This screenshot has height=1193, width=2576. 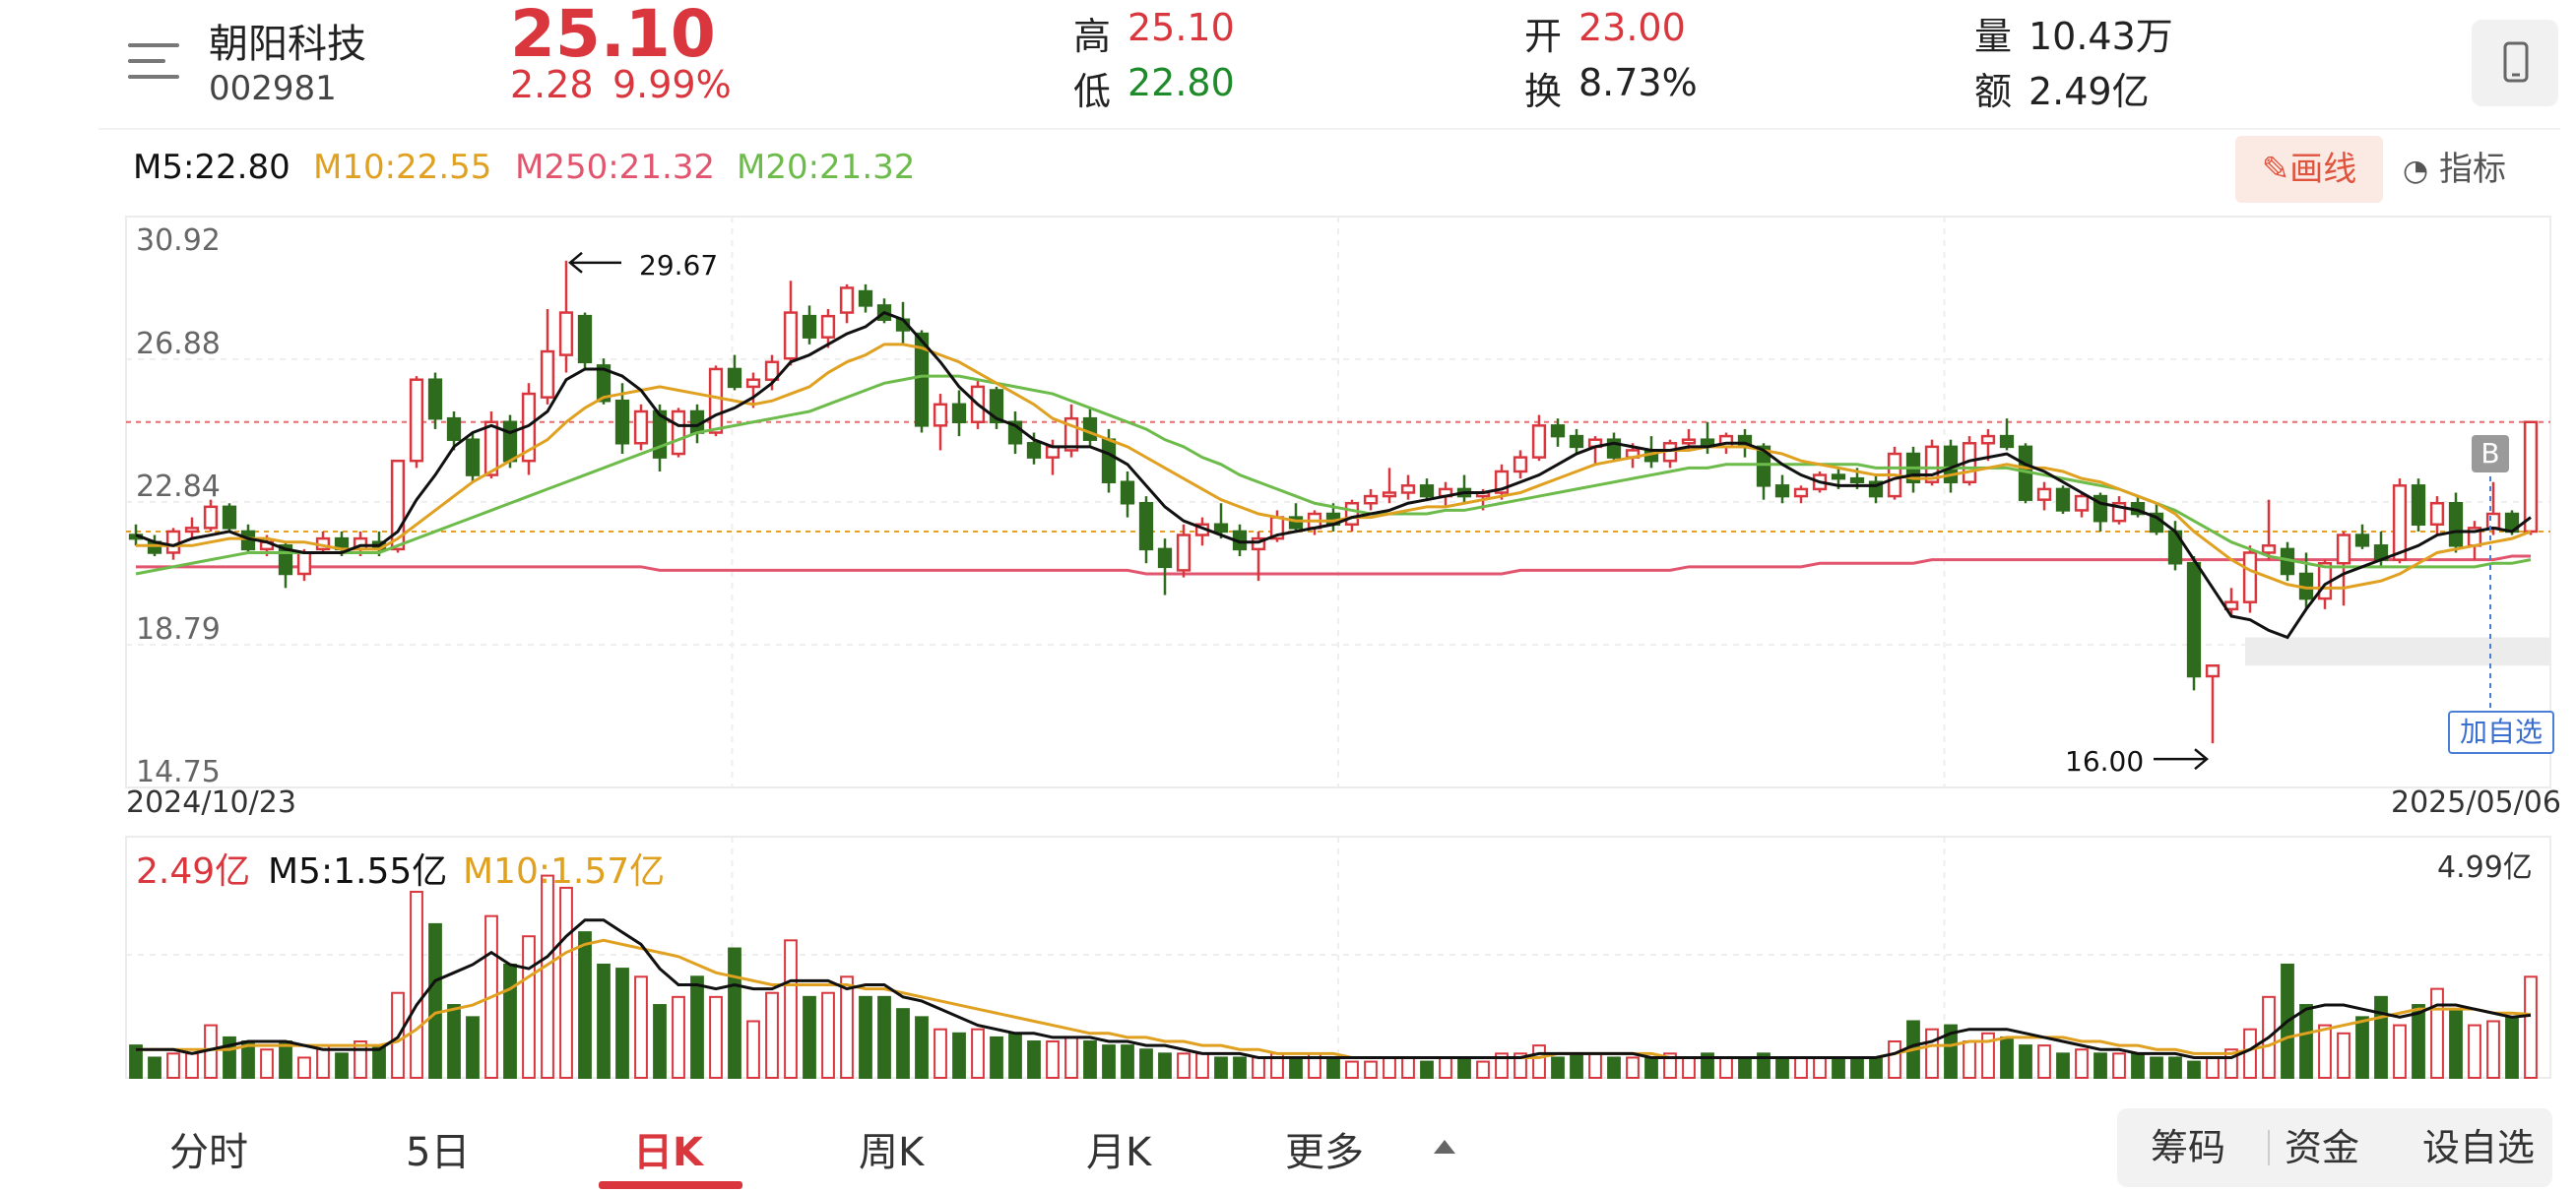 I want to click on indicator-button: ◔ 指标, so click(x=2476, y=169).